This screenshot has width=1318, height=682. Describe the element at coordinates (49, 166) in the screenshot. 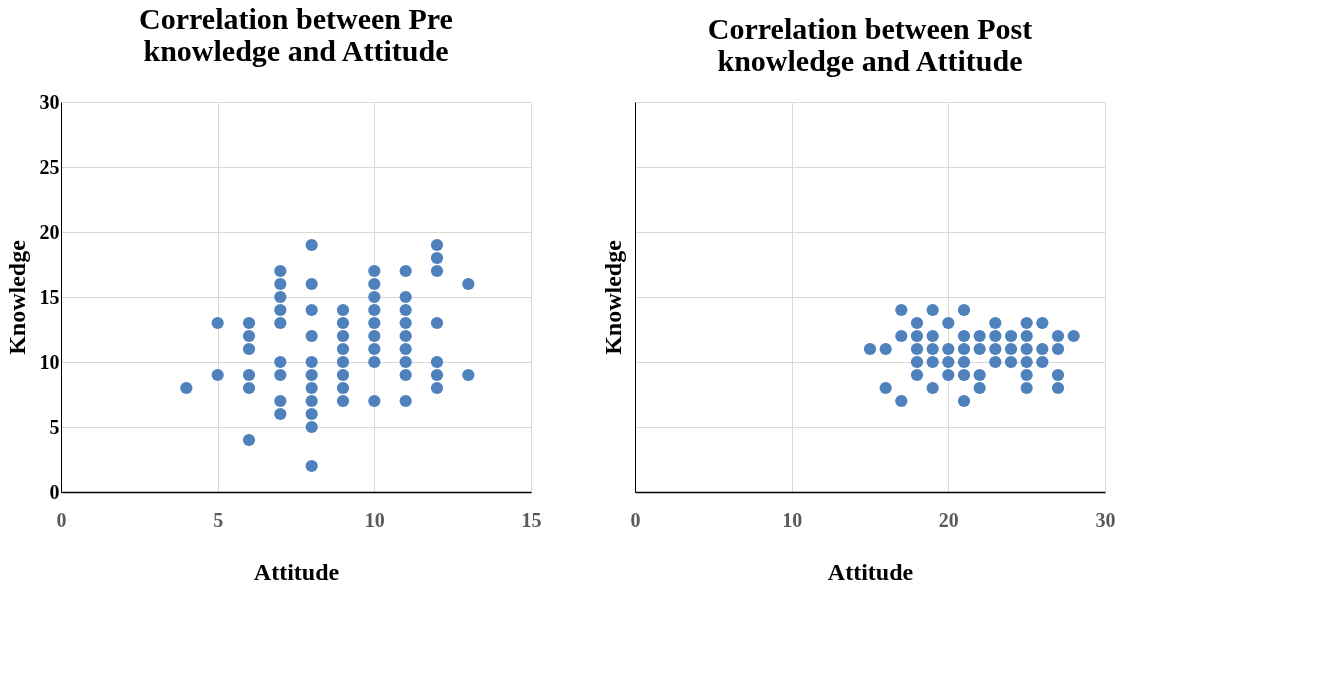

I see `y-tick-label: 25` at that location.